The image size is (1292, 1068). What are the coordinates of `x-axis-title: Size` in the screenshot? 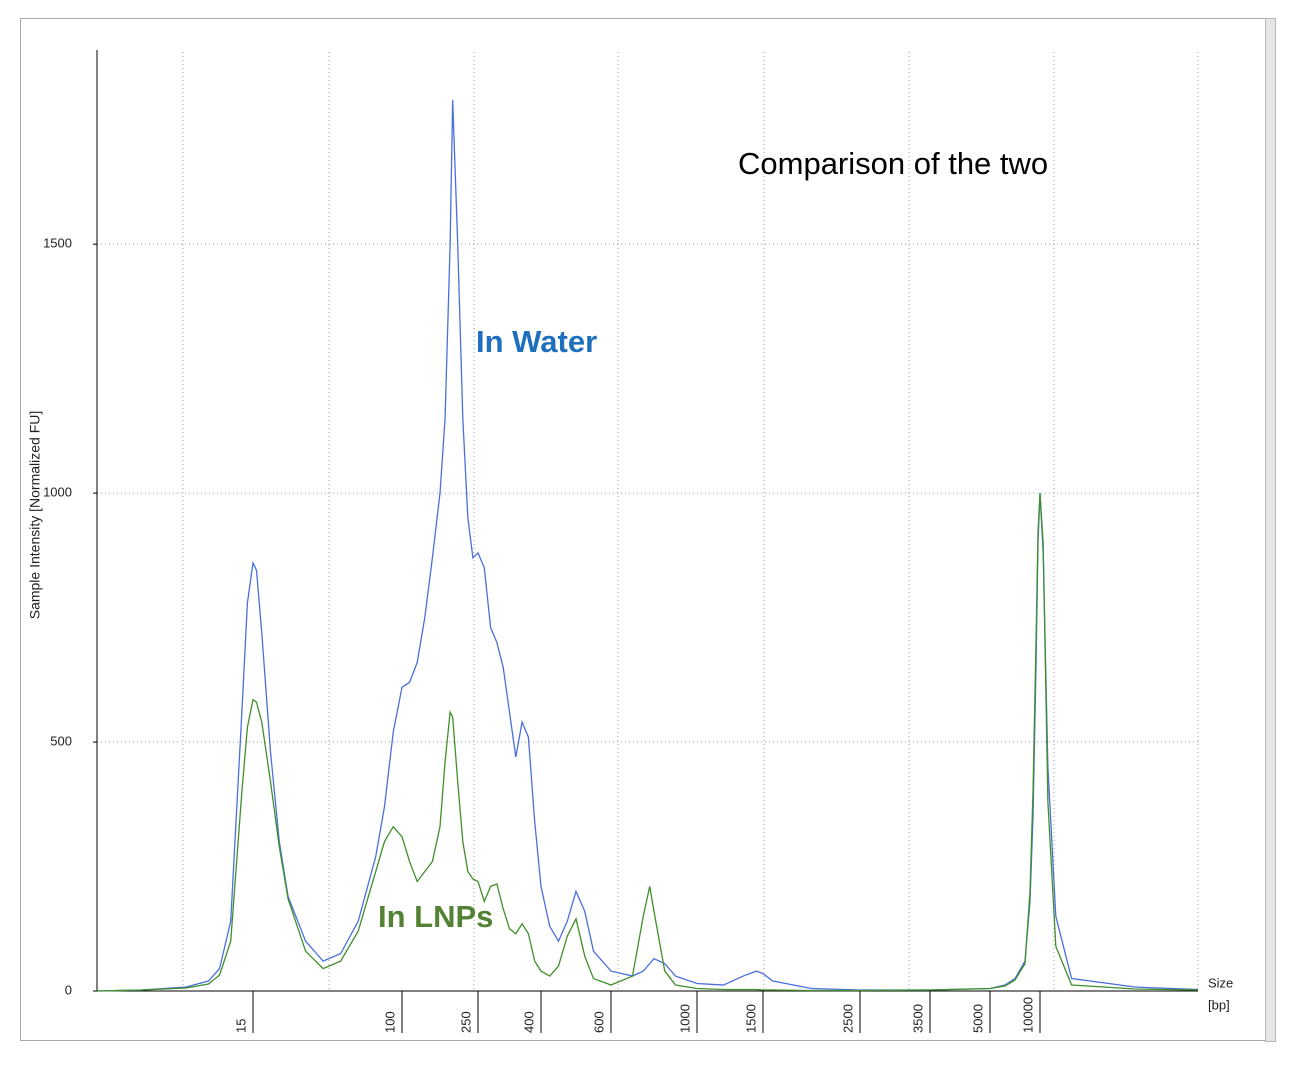 It's located at (1220, 982).